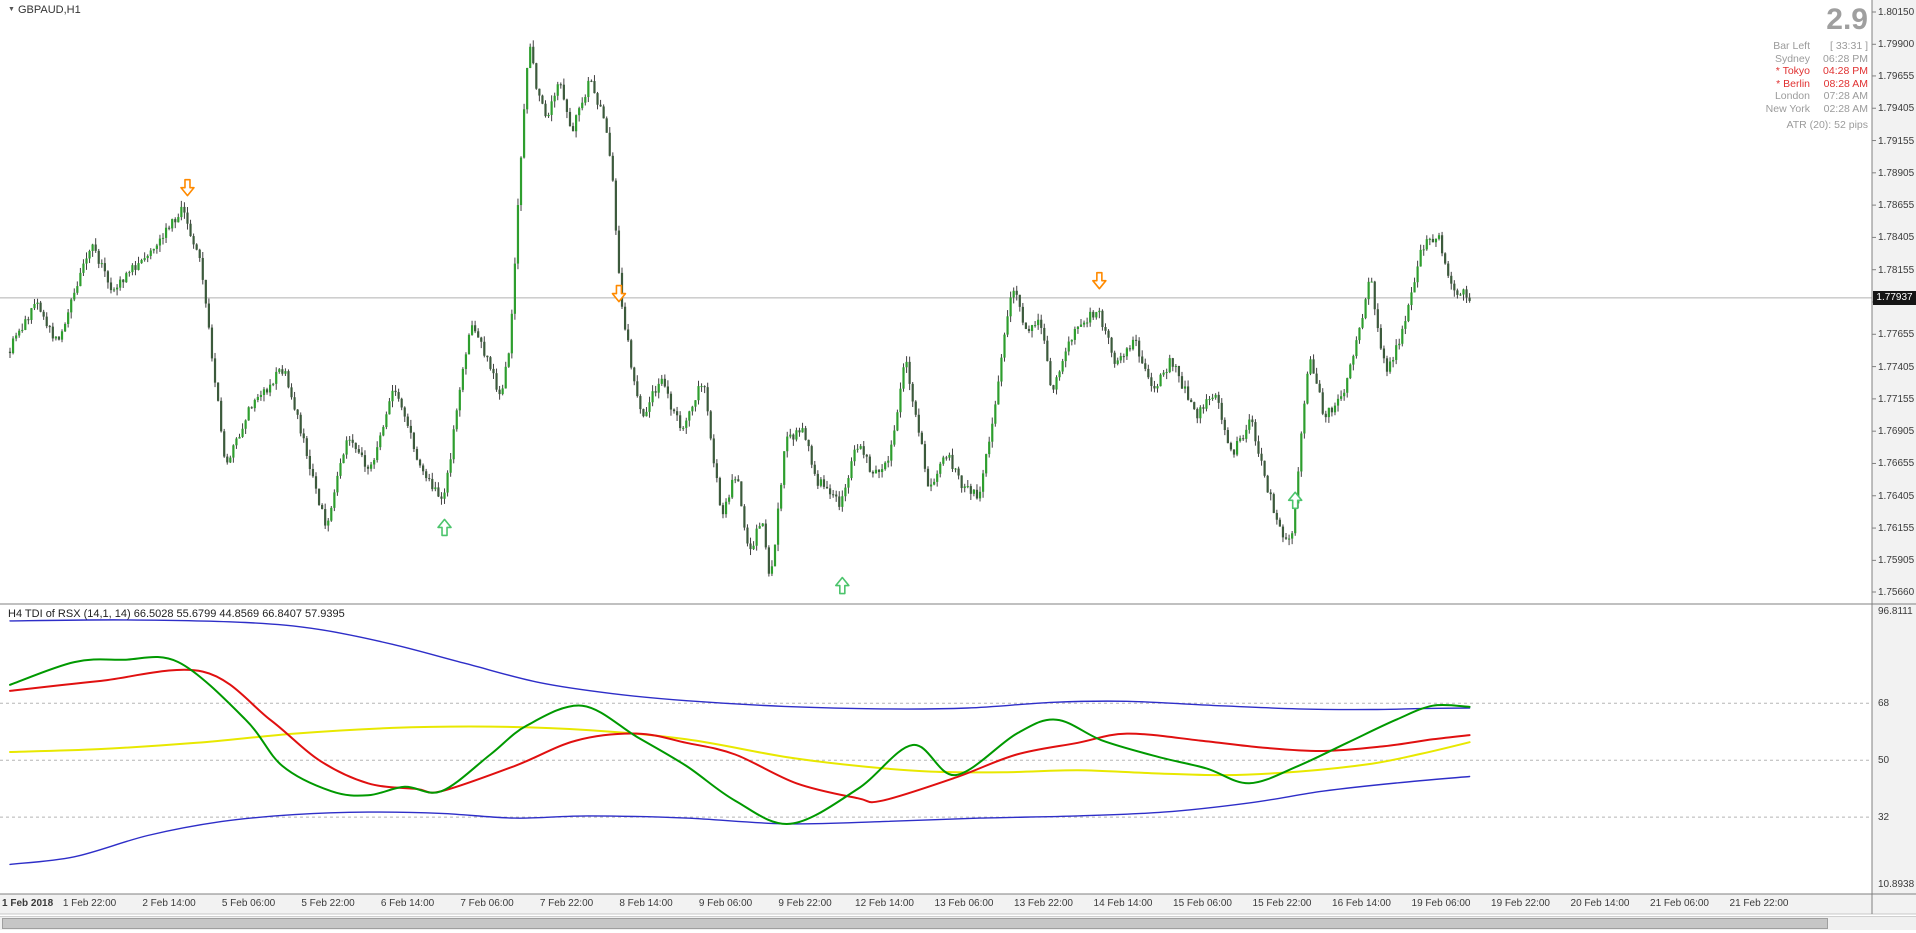  Describe the element at coordinates (1894, 297) in the screenshot. I see `current-price-badge: 1.77937` at that location.